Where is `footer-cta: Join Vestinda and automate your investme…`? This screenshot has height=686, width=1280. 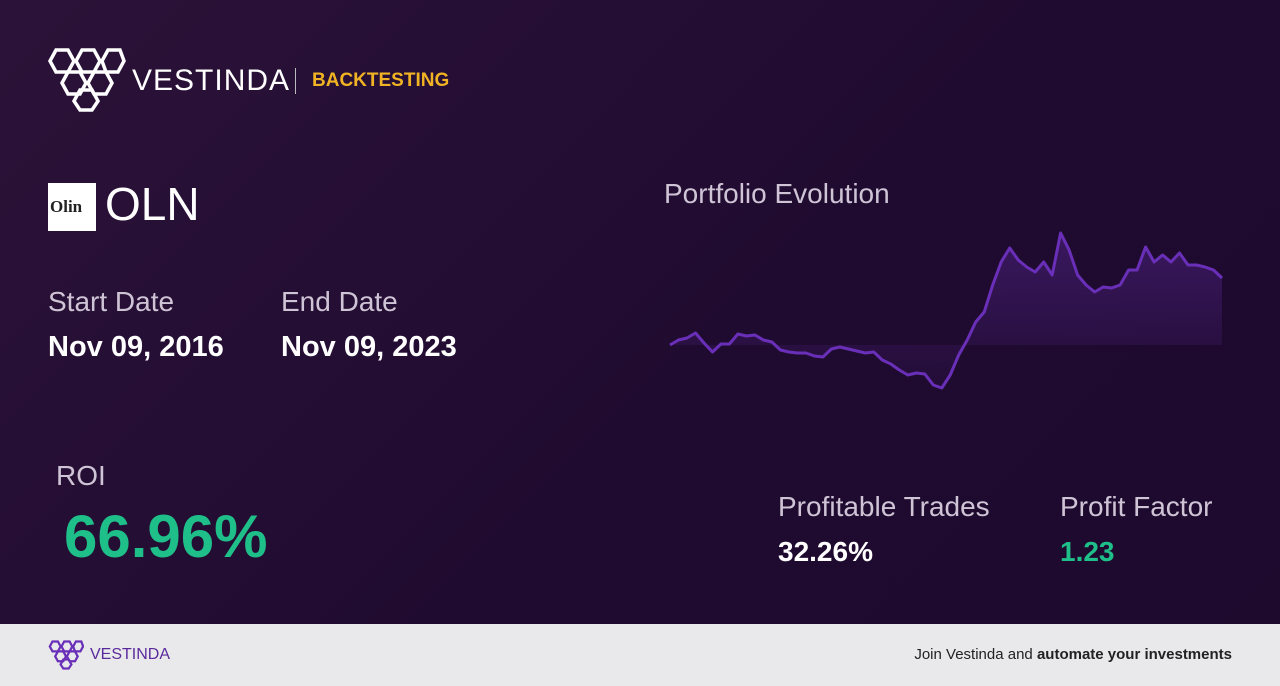 footer-cta: Join Vestinda and automate your investme… is located at coordinates (1073, 654).